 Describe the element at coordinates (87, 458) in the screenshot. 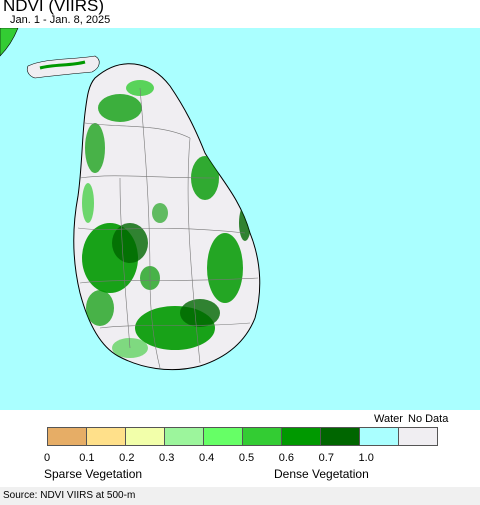

I see `legend-tick-label: 0.1` at that location.